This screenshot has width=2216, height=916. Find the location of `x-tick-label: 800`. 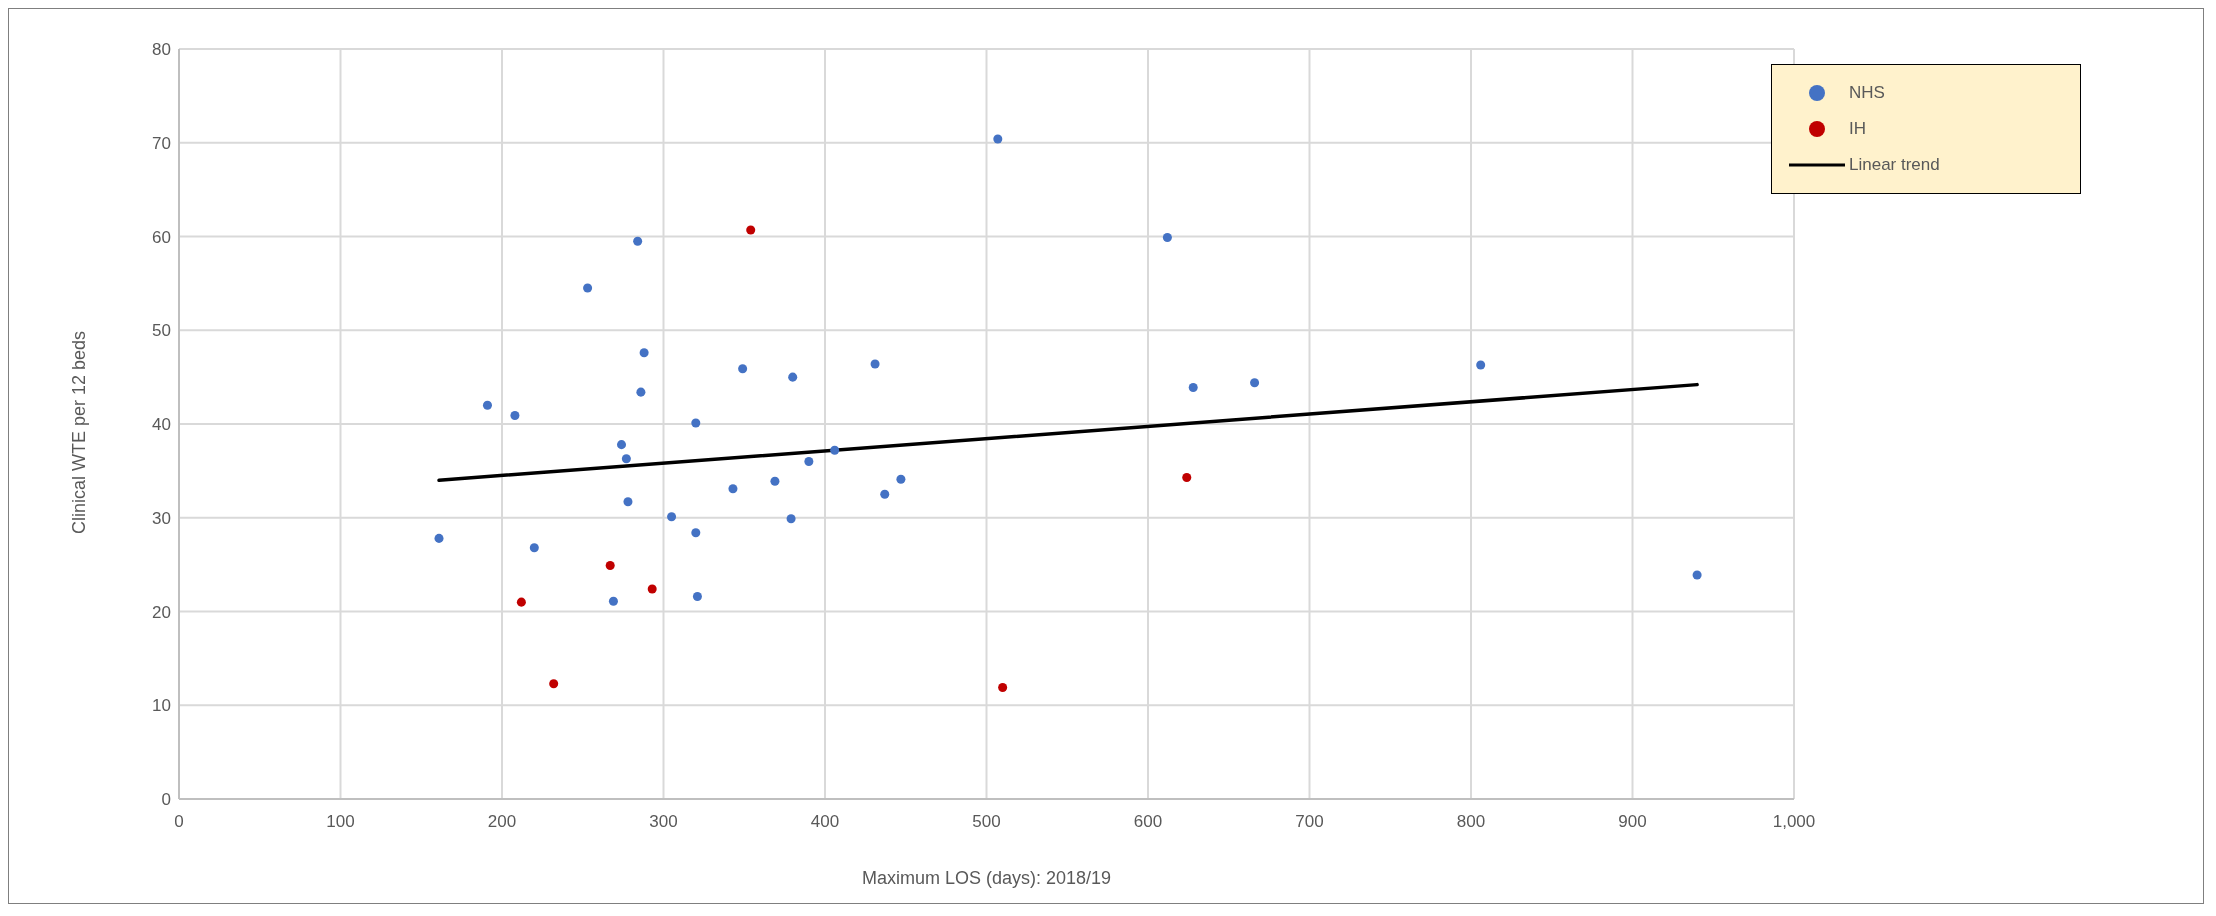

x-tick-label: 800 is located at coordinates (1471, 822).